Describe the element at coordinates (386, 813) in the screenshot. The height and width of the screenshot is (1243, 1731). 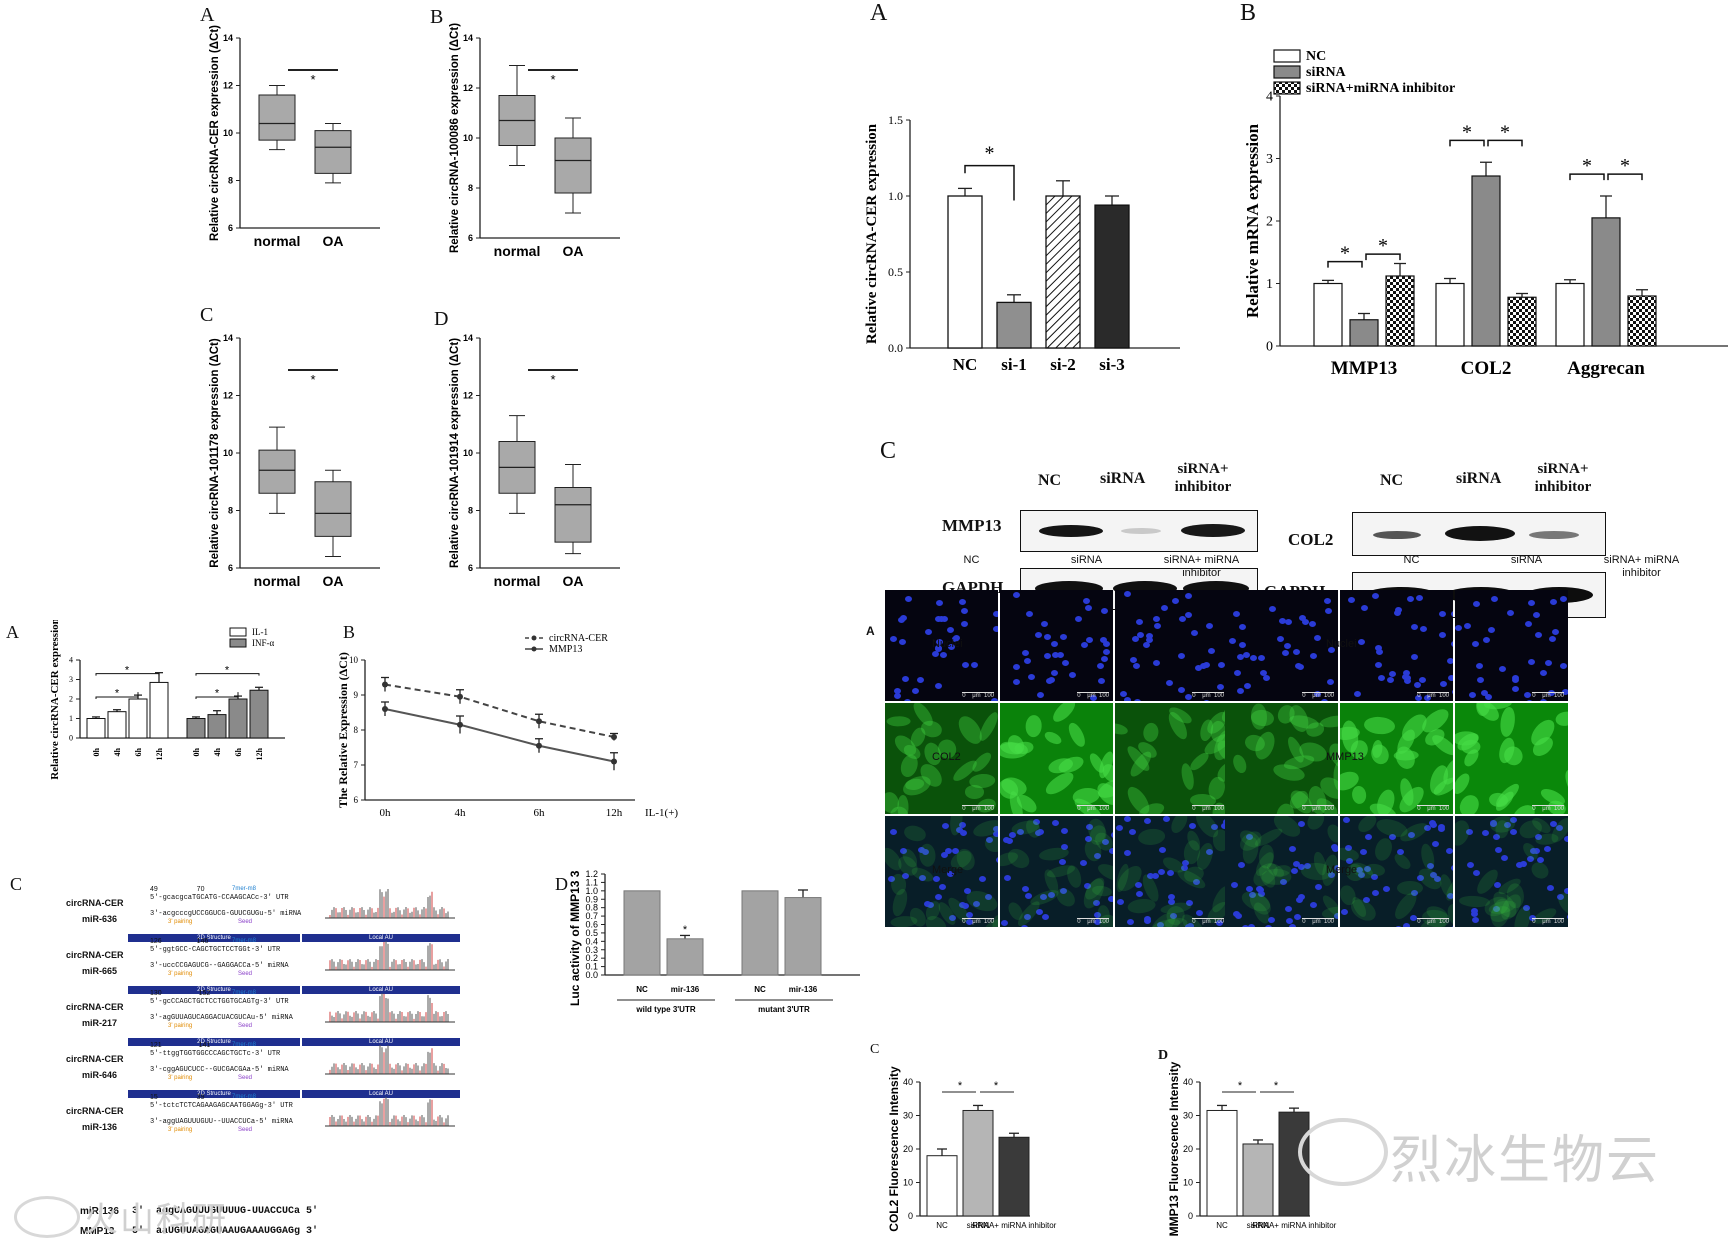
I see `x-tick-label: 0h` at that location.